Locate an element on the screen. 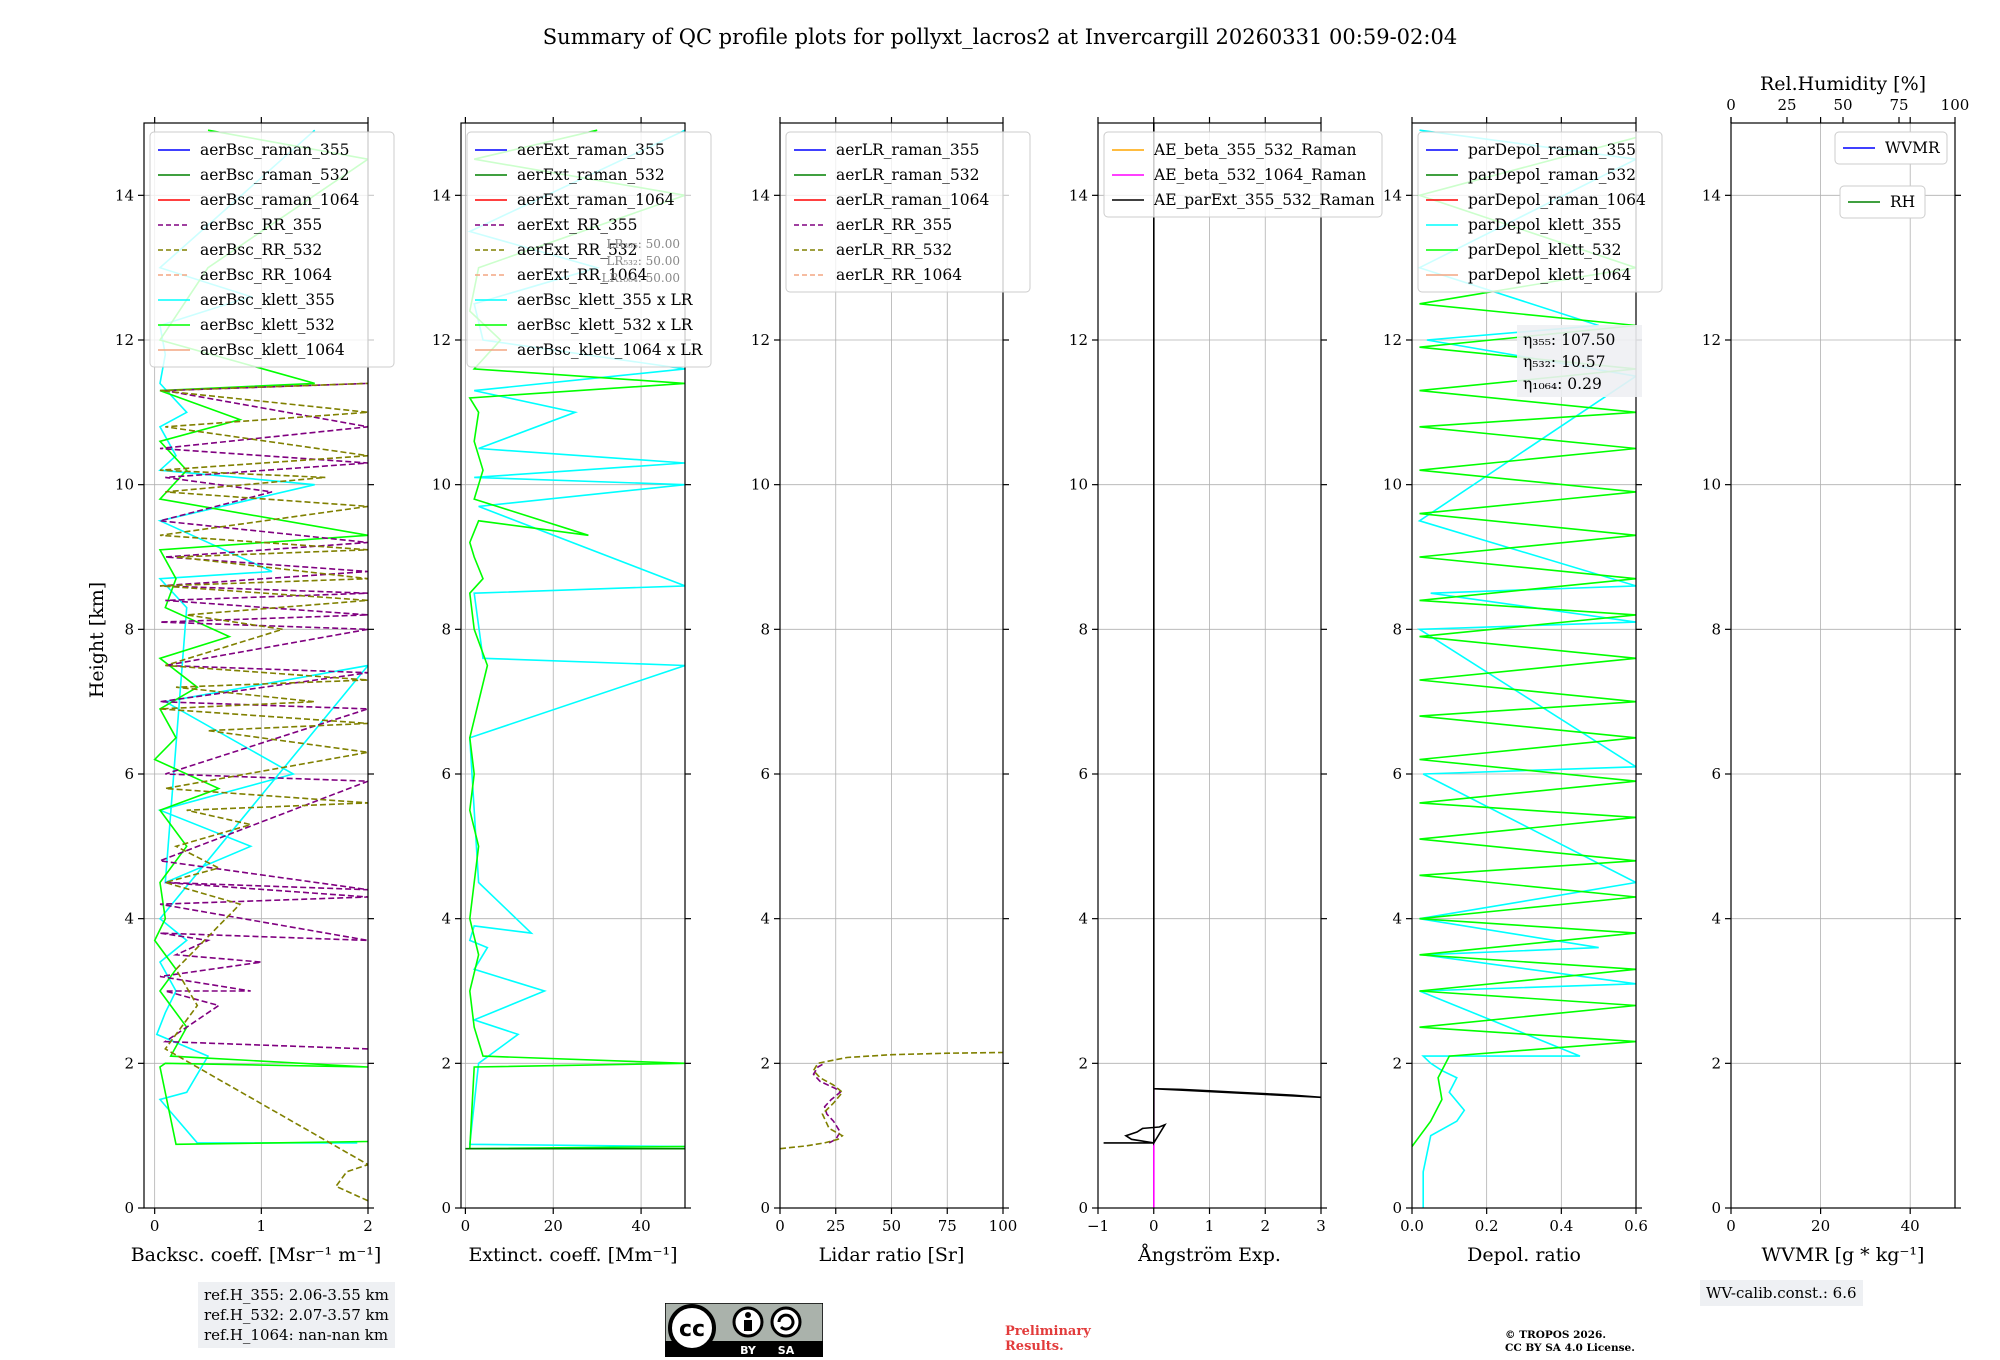 Image resolution: width=2000 pixels, height=1360 pixels. legend-box-lr is located at coordinates (908, 212).